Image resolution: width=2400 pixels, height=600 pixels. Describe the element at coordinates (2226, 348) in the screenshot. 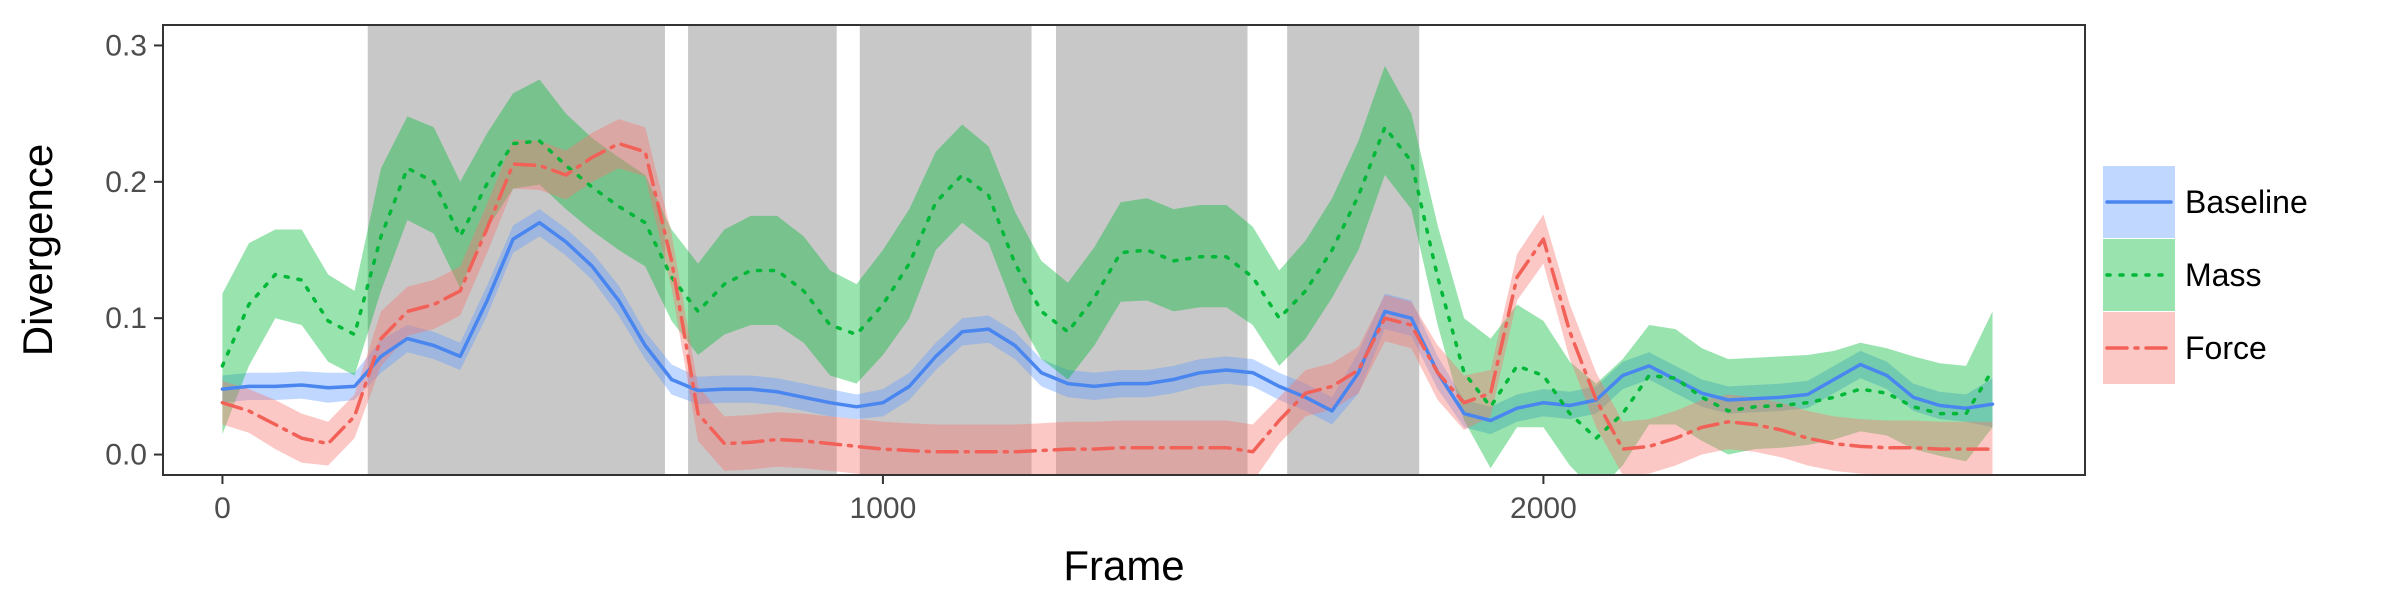

I see `legend-label-force: Force` at that location.